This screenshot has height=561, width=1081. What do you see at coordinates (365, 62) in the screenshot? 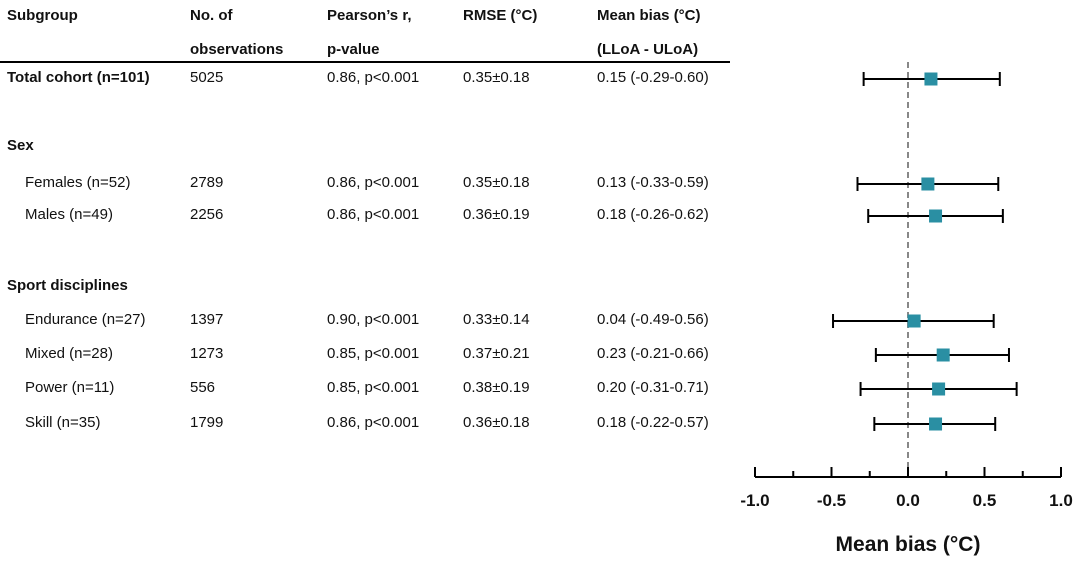
I see `header-rule` at bounding box center [365, 62].